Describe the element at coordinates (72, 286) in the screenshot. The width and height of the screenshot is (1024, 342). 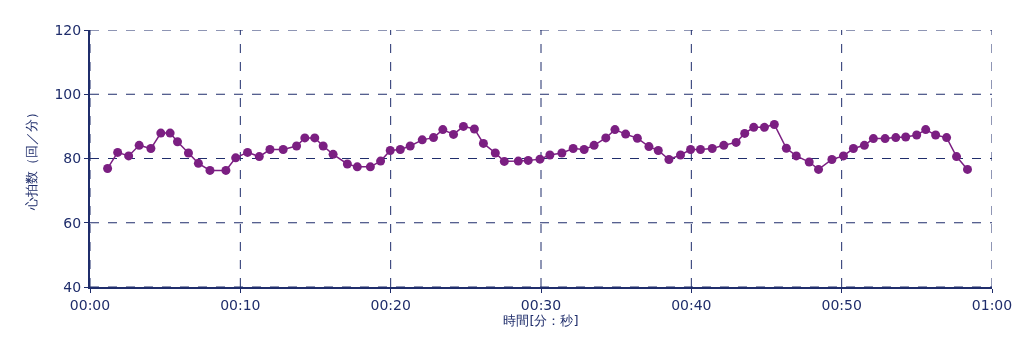
I see `y-tick-label: 40` at that location.